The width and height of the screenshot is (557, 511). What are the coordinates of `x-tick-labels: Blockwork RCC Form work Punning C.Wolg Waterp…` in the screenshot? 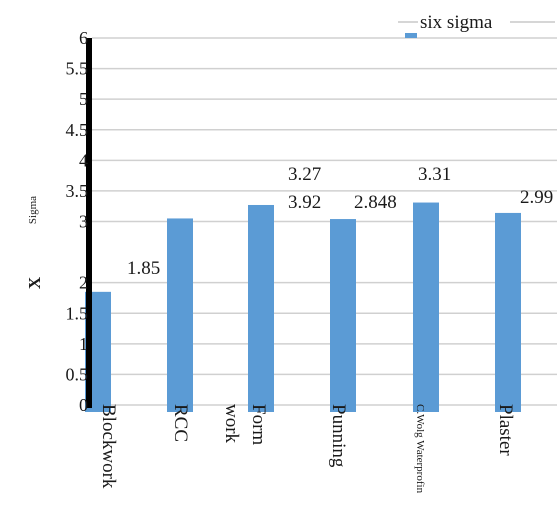 It's located at (307, 449).